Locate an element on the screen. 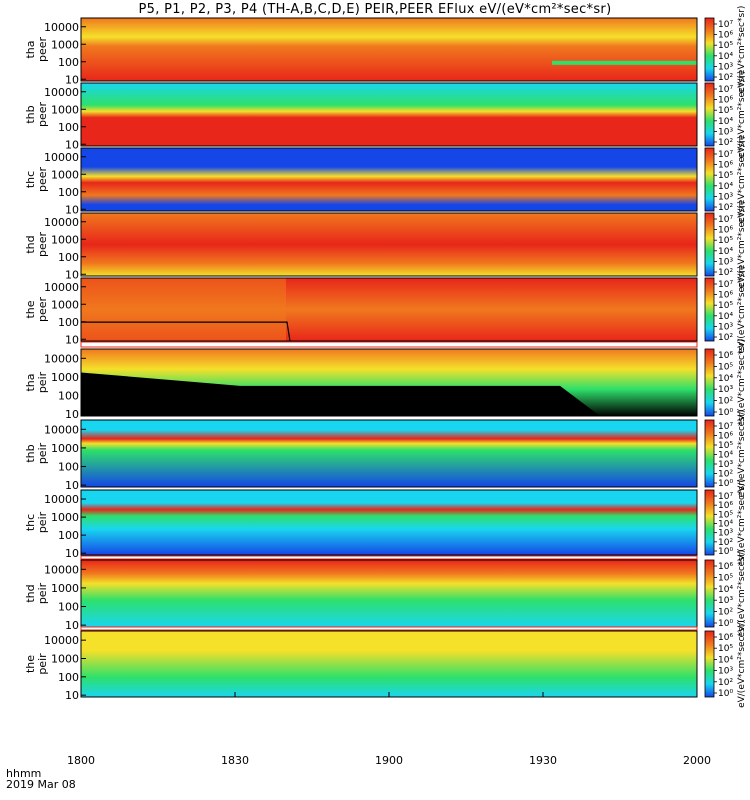 This screenshot has height=800, width=750. spectrogram-thd-peer is located at coordinates (389, 244).